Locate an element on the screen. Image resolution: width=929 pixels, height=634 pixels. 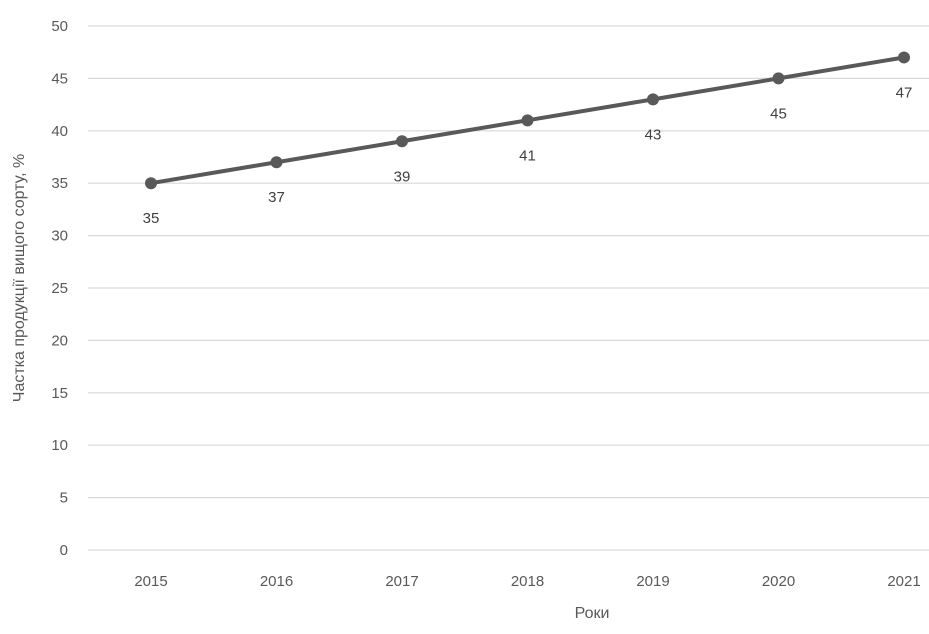
x-tick-label: 2018 is located at coordinates (527, 581).